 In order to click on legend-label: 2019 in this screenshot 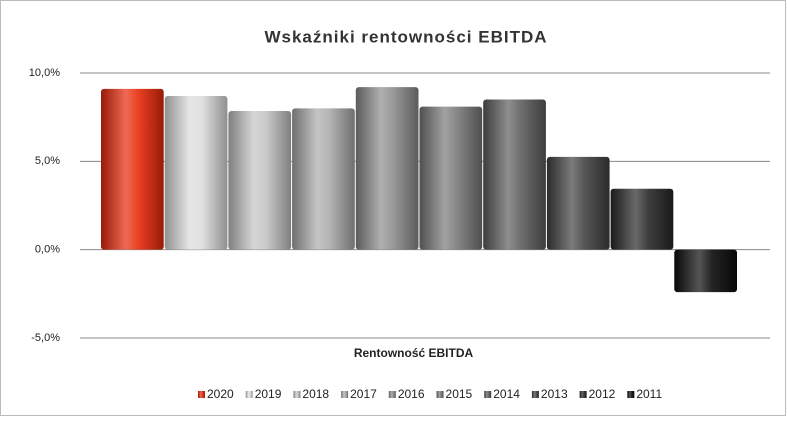, I will do `click(268, 394)`.